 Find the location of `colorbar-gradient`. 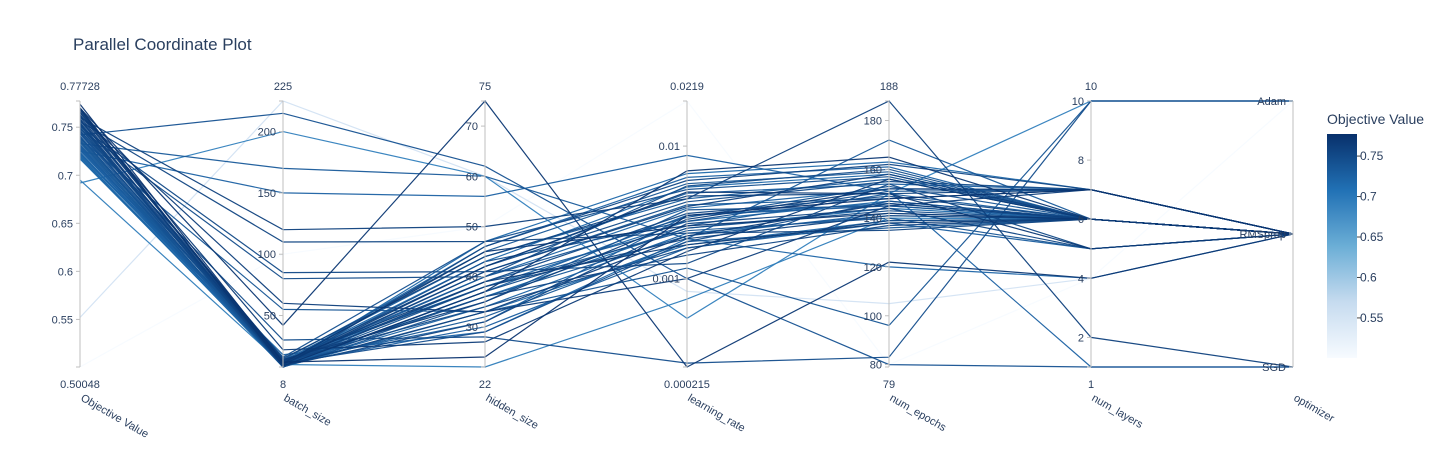

colorbar-gradient is located at coordinates (1342, 246).